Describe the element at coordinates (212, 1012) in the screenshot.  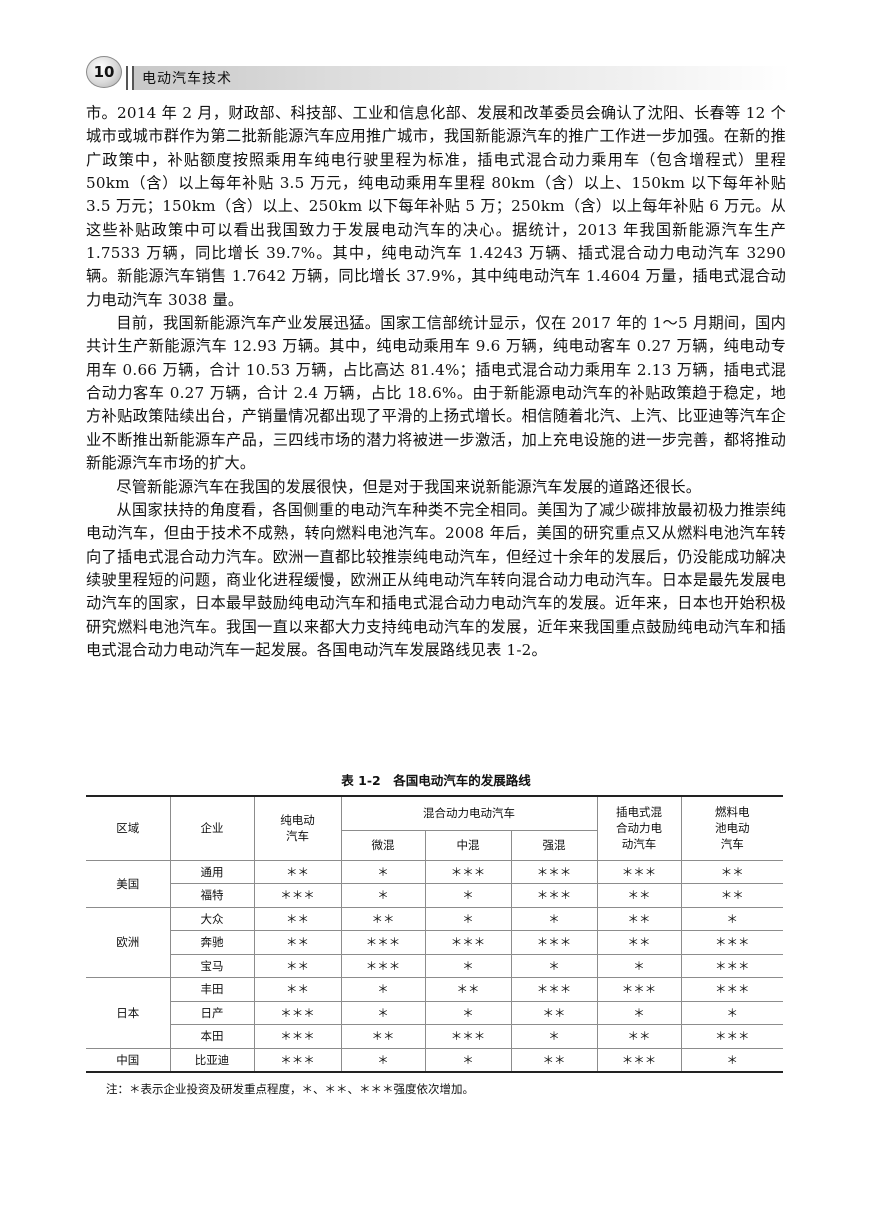
I see `company-cell: 日产` at that location.